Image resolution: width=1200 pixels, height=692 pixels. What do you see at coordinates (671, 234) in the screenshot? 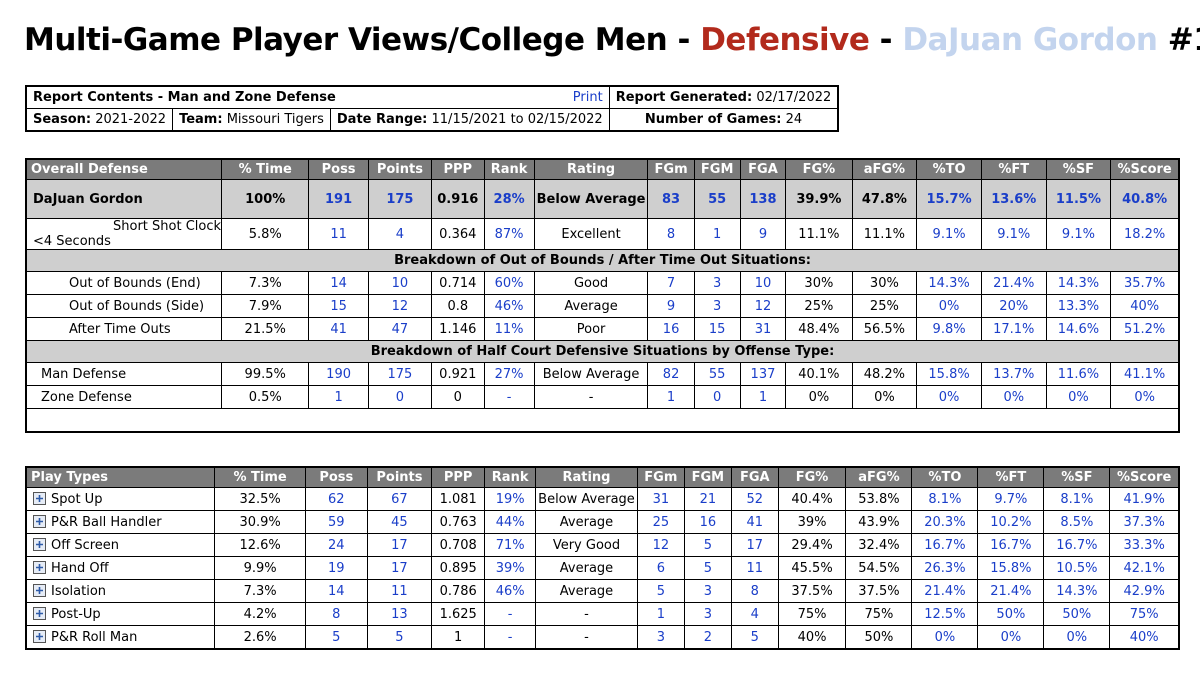
I see `stat-cell: 8` at bounding box center [671, 234].